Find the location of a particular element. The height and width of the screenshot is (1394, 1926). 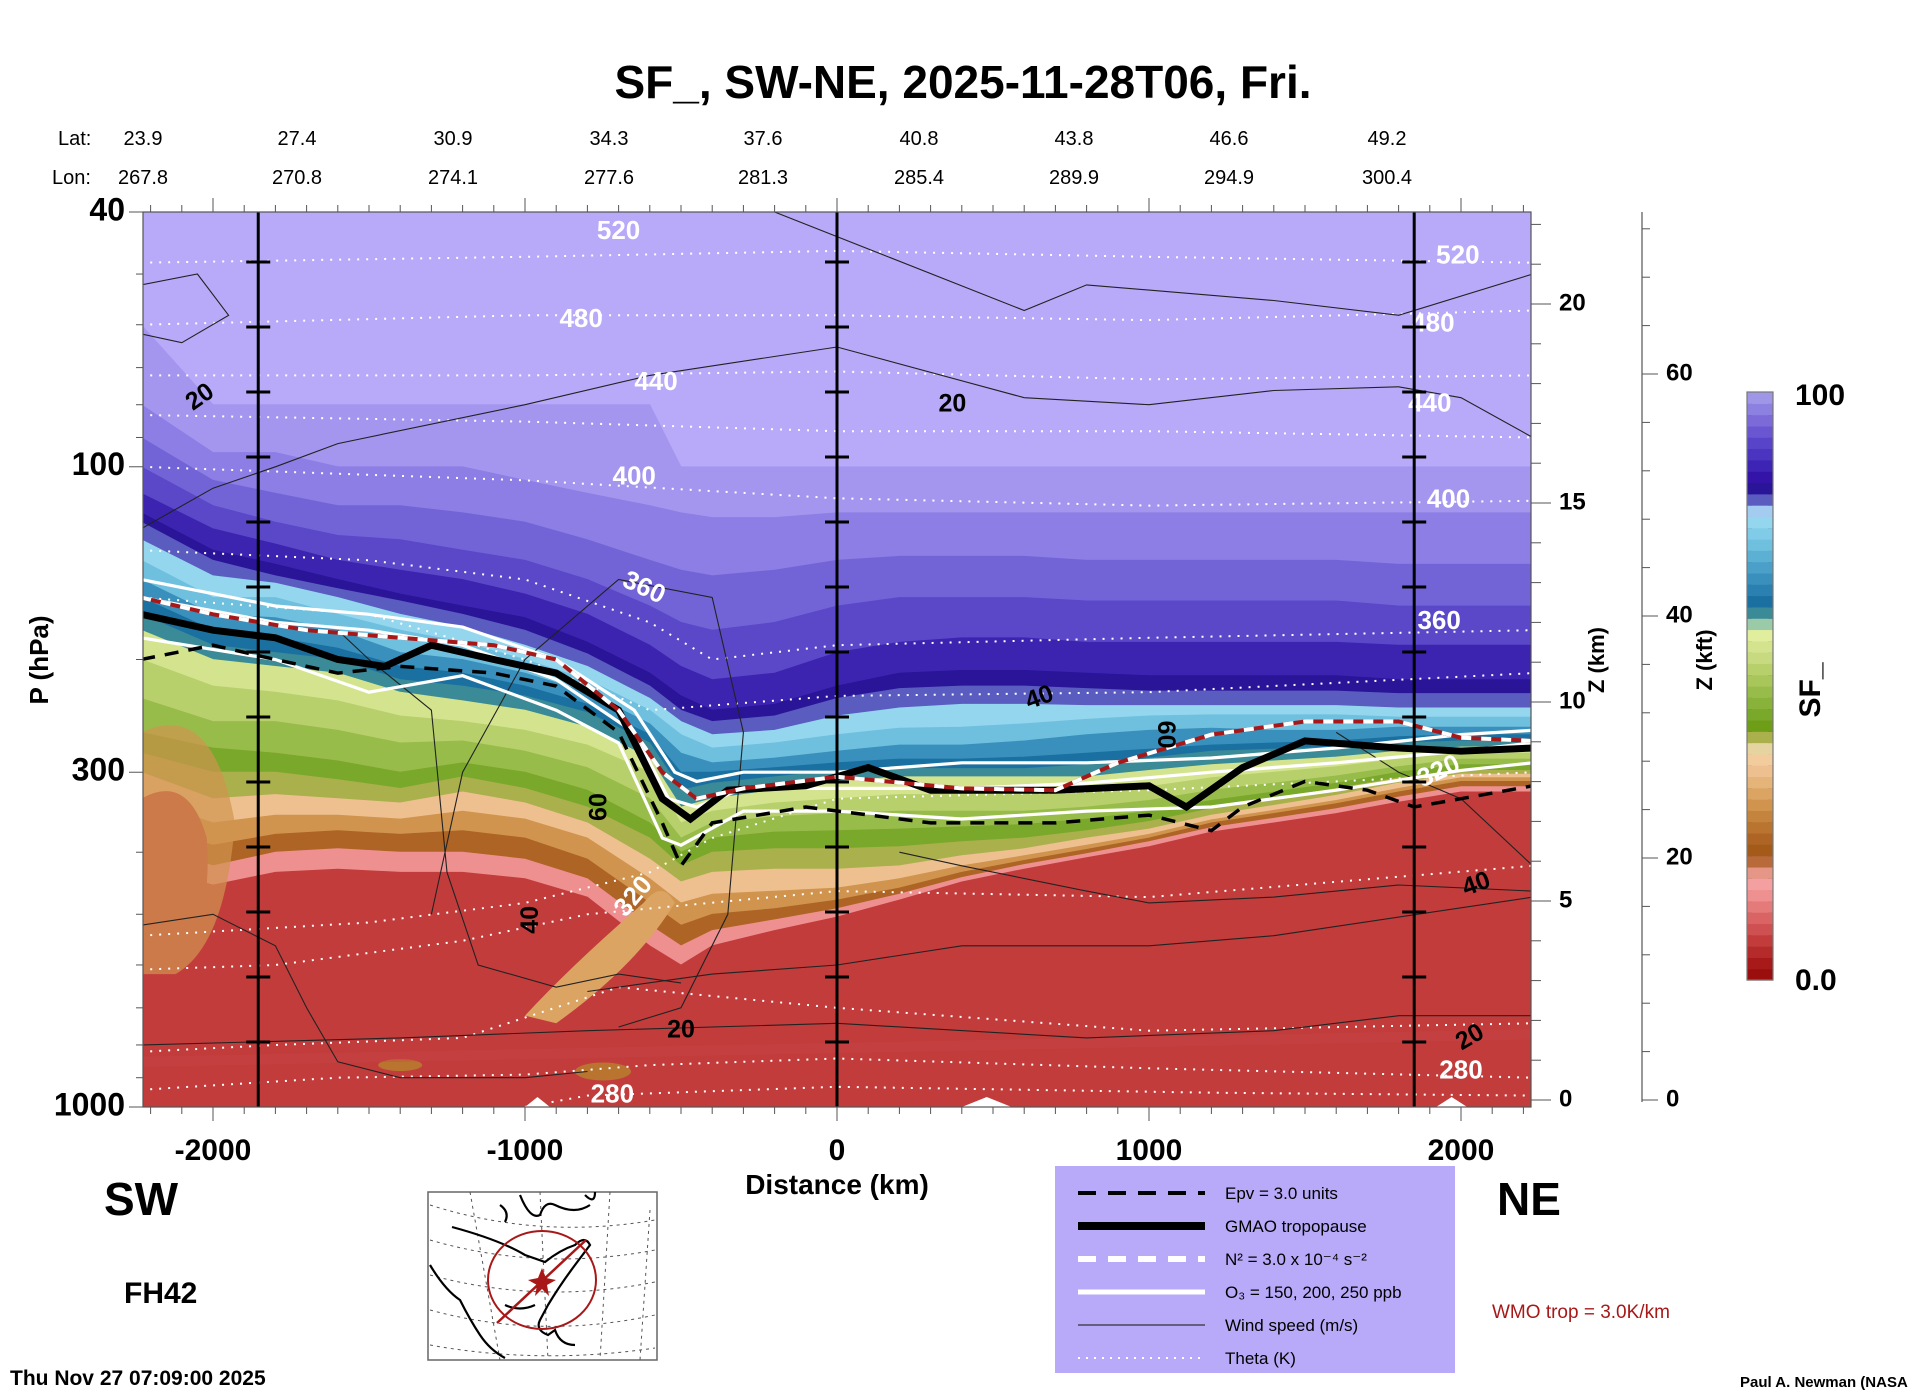

legend-label: Theta (K) is located at coordinates (1260, 1358).